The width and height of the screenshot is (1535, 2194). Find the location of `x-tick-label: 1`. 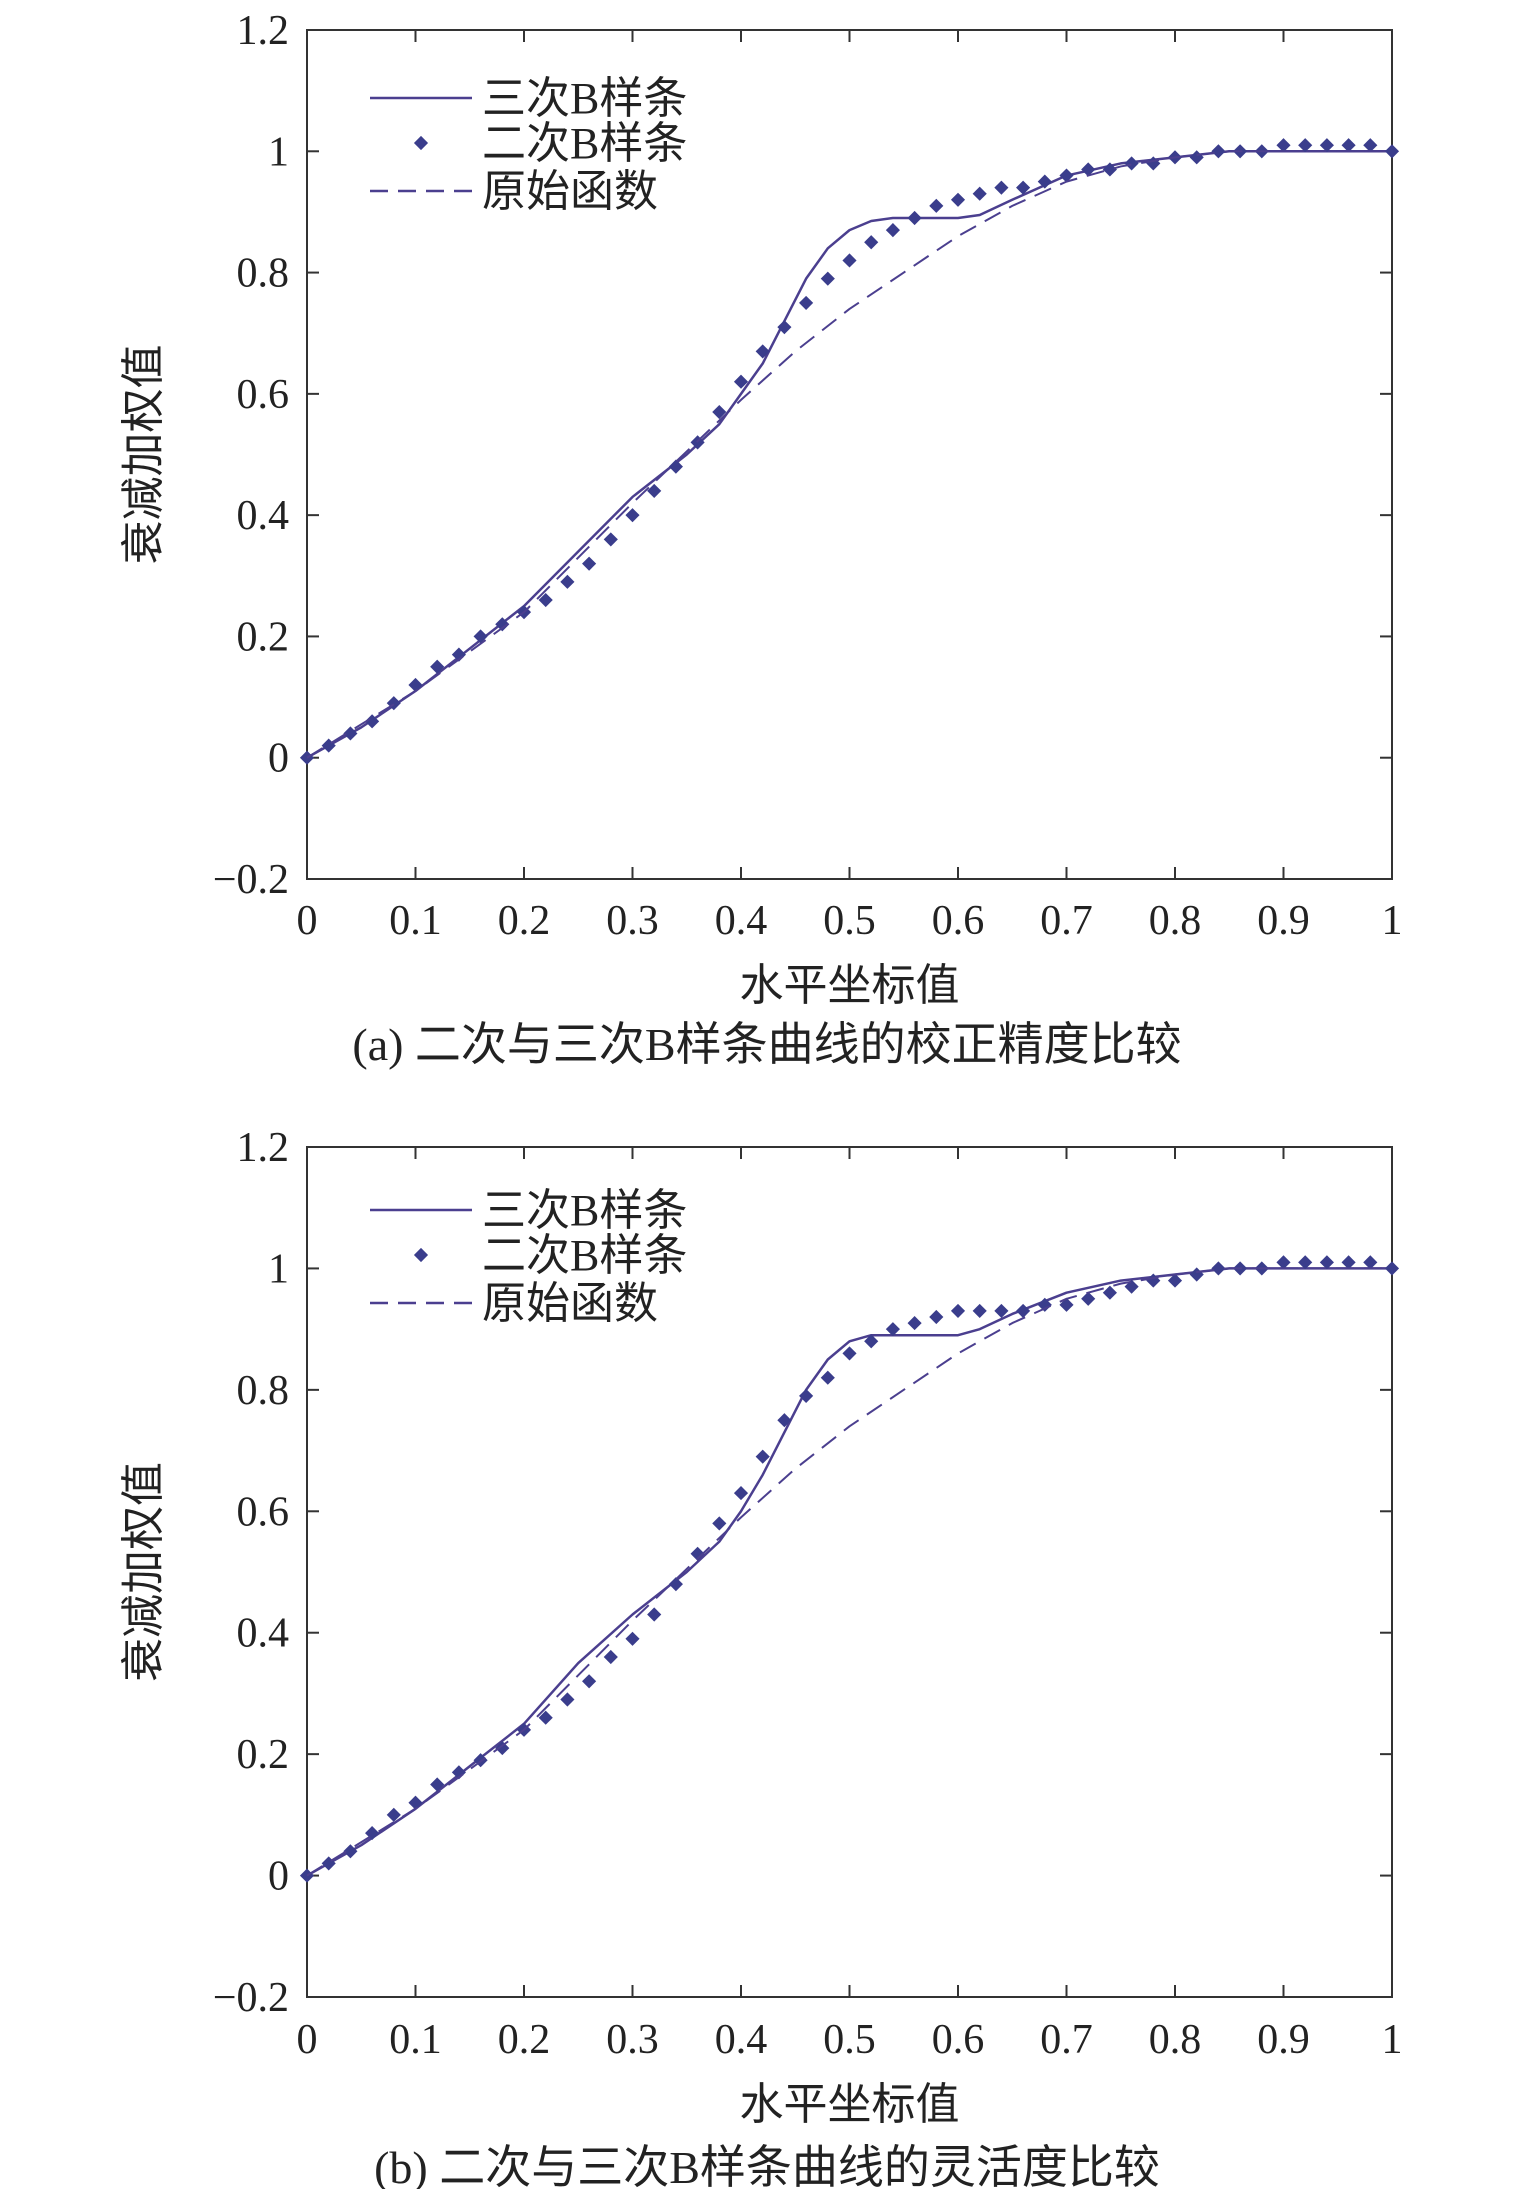

x-tick-label: 1 is located at coordinates (1392, 2040).